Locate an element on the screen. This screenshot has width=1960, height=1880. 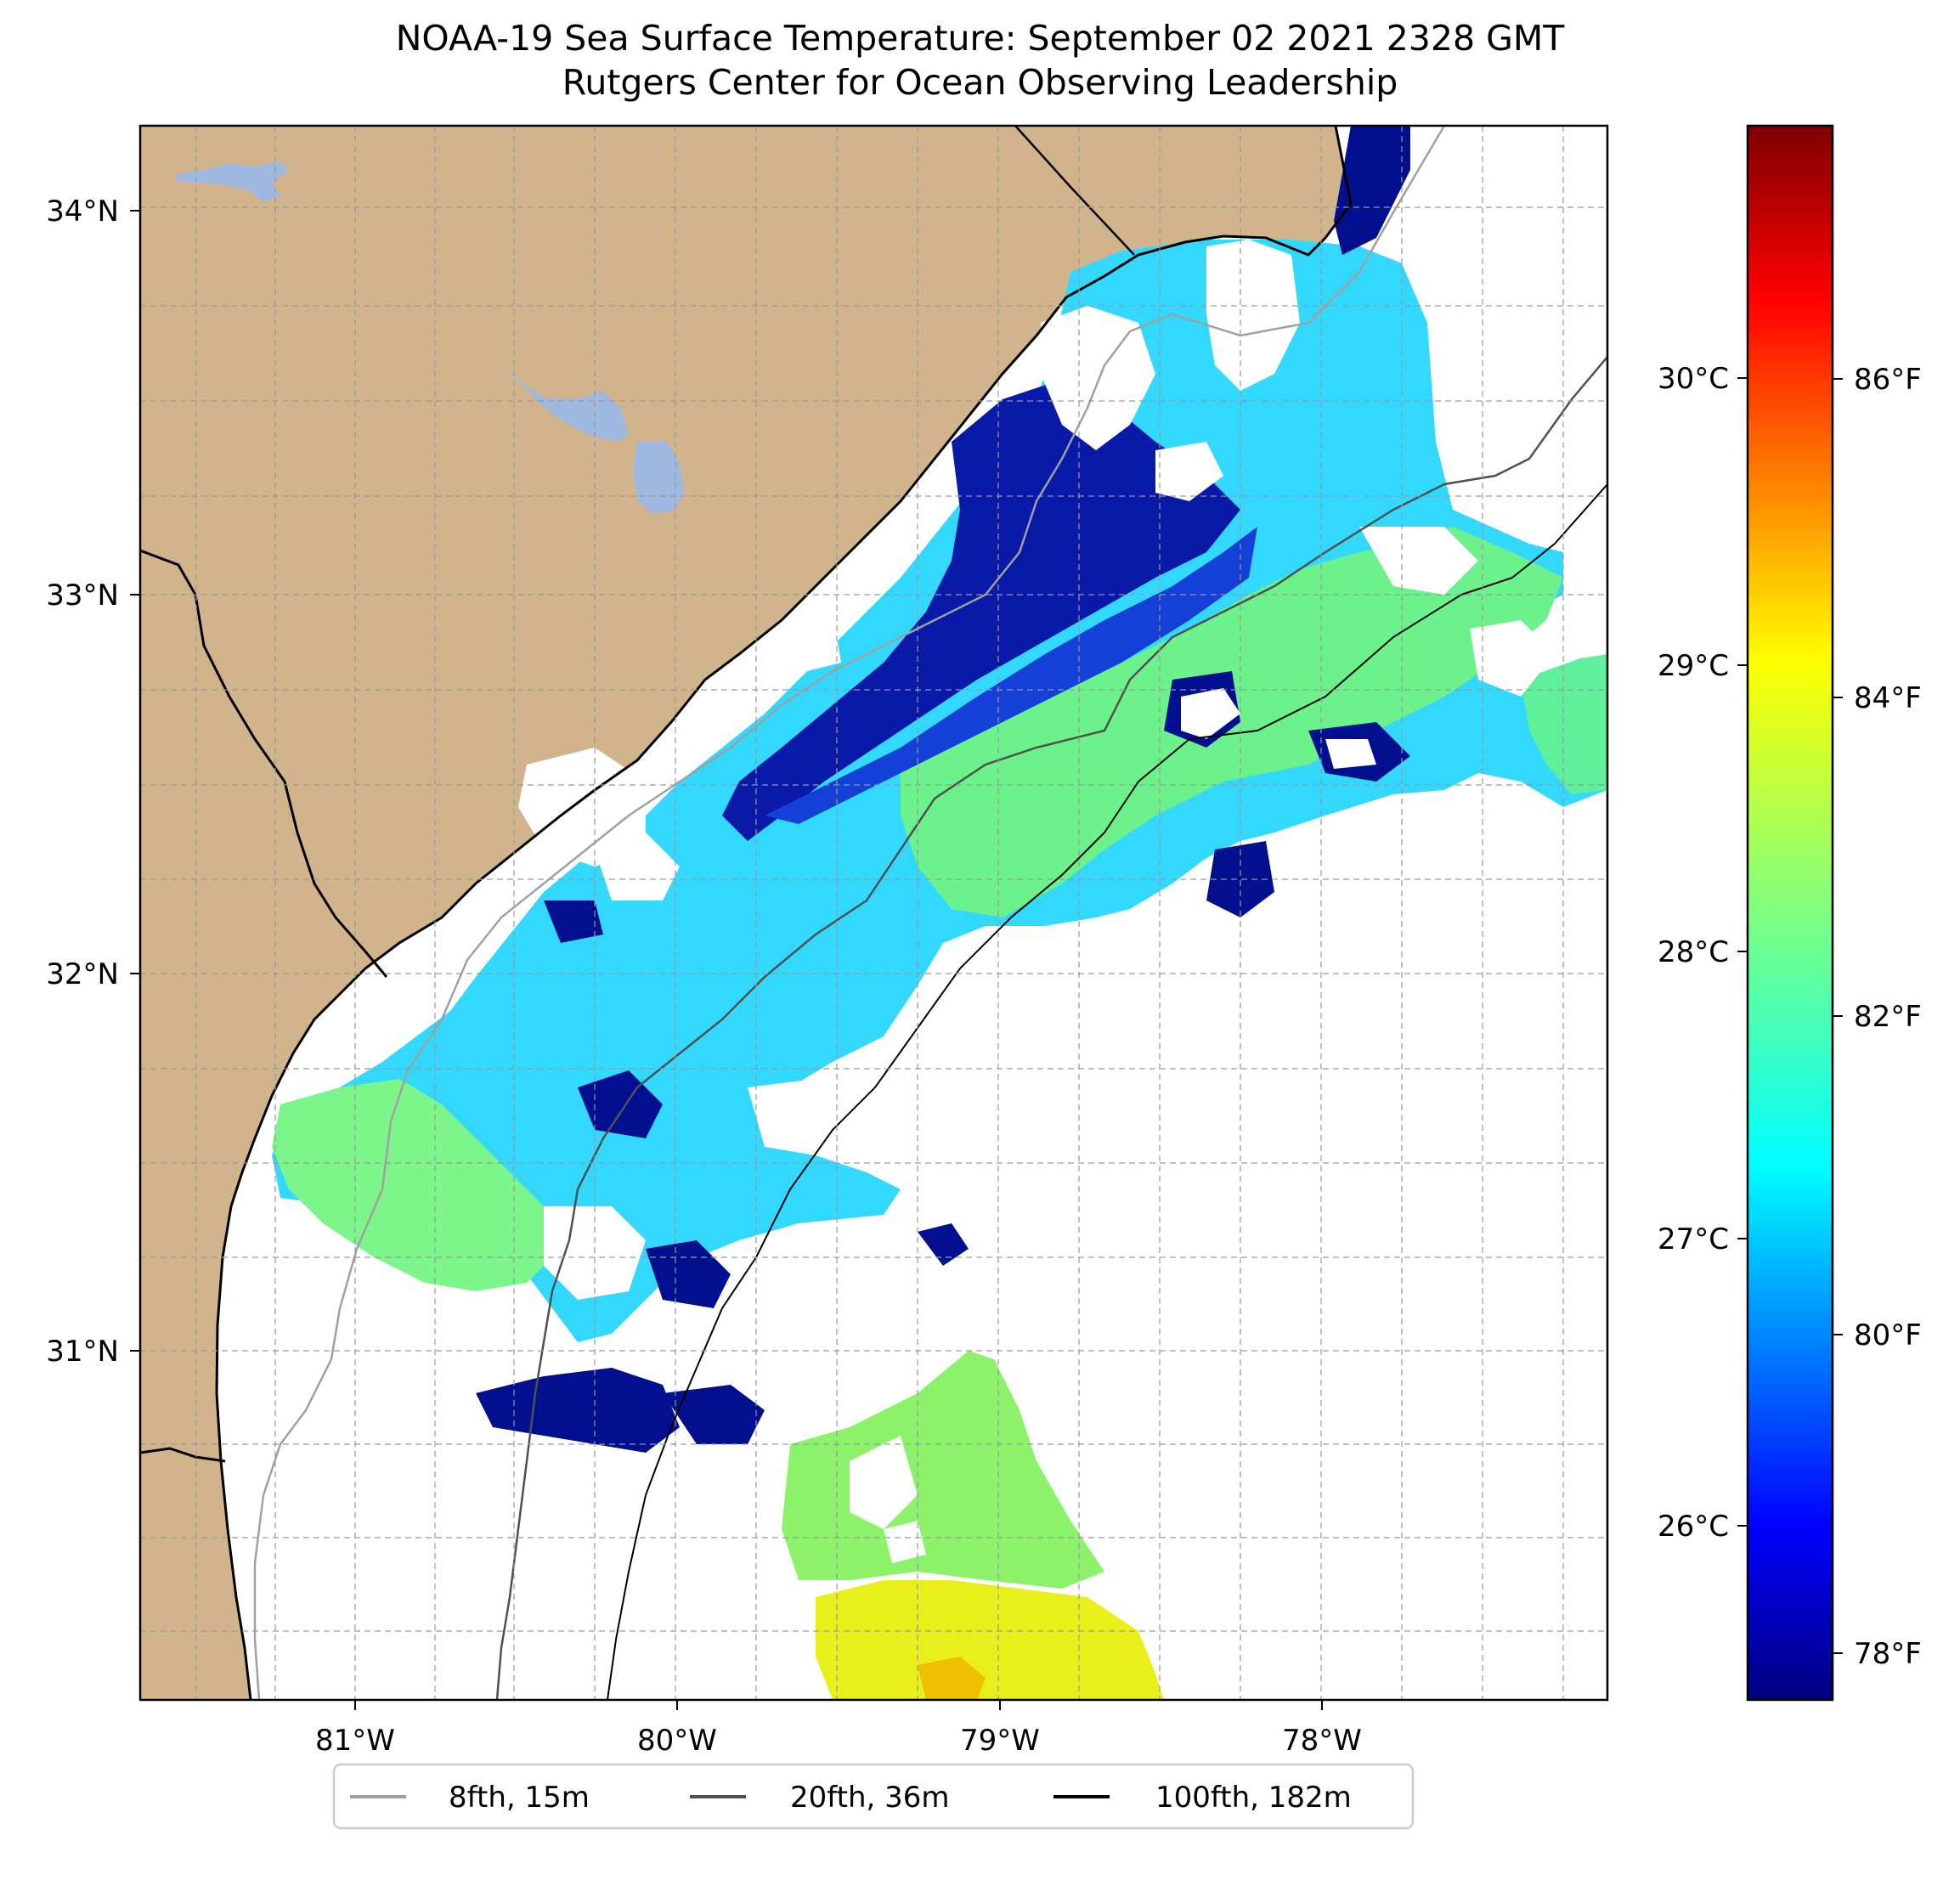
colorbar-celsius-label: 30°C is located at coordinates (1694, 379).